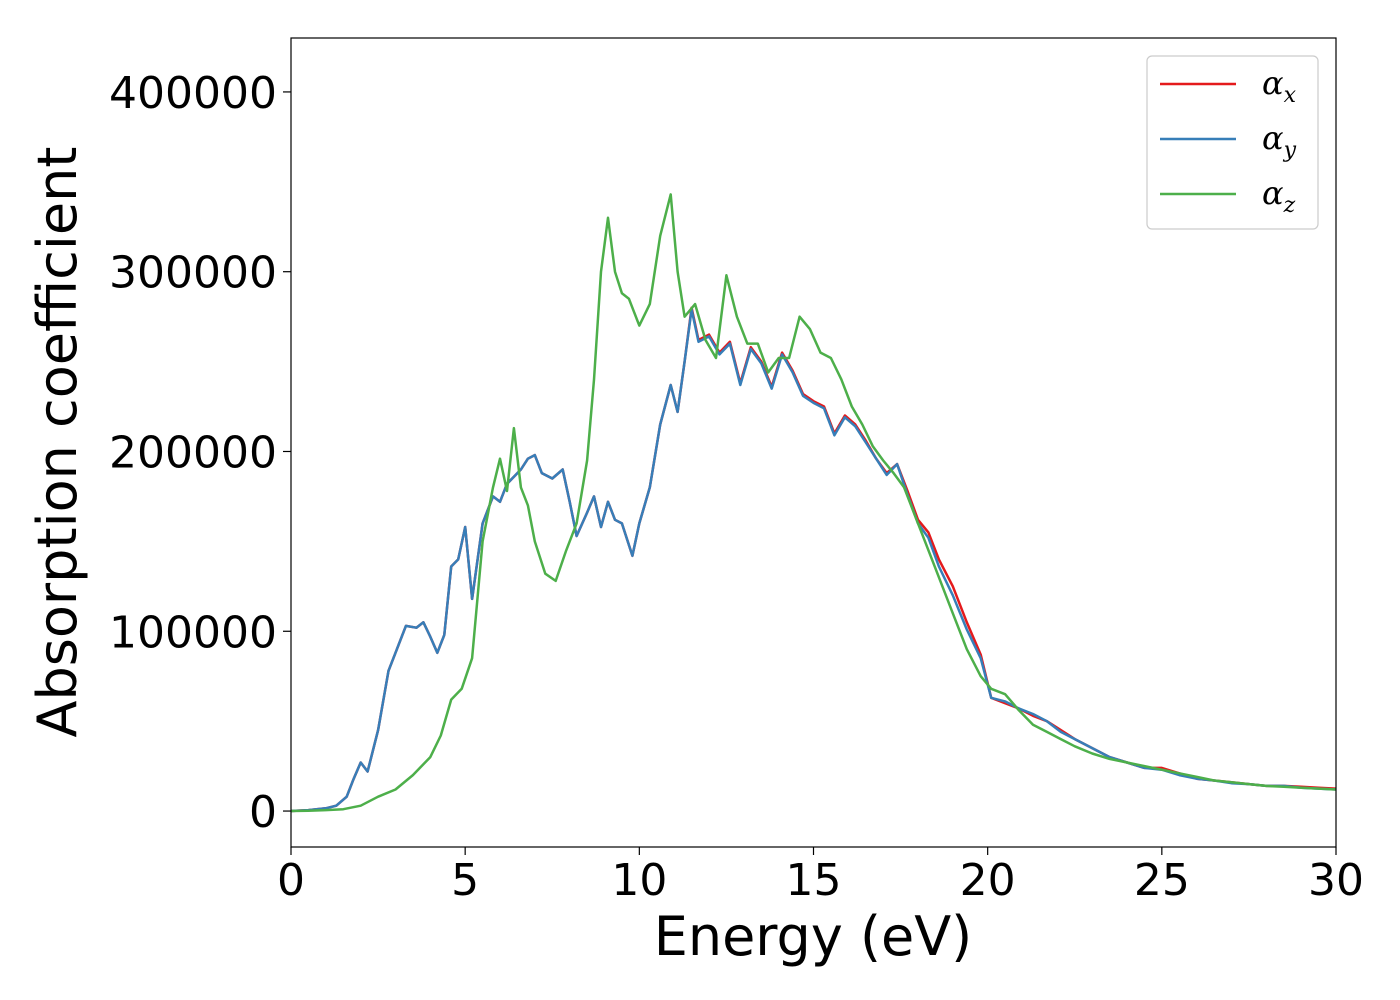 The height and width of the screenshot is (1000, 1400). I want to click on legend-label-y: αy, so click(1279, 141).